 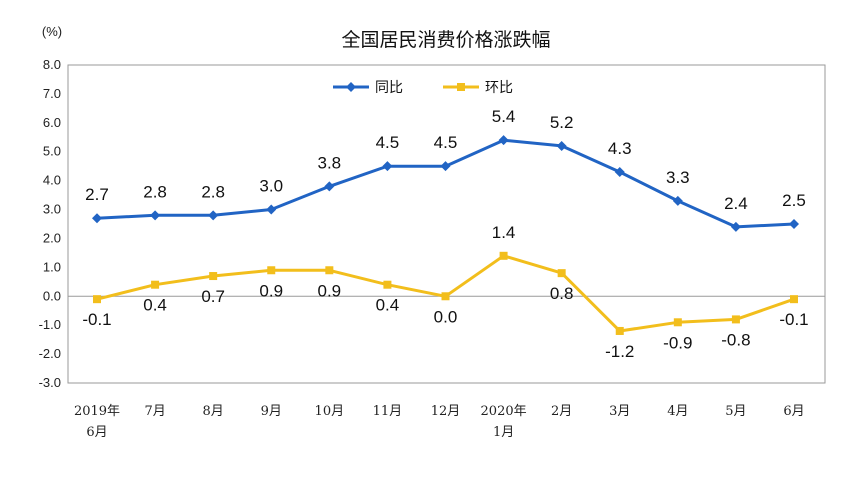 What do you see at coordinates (423, 88) in the screenshot?
I see `legend: 同比 环比` at bounding box center [423, 88].